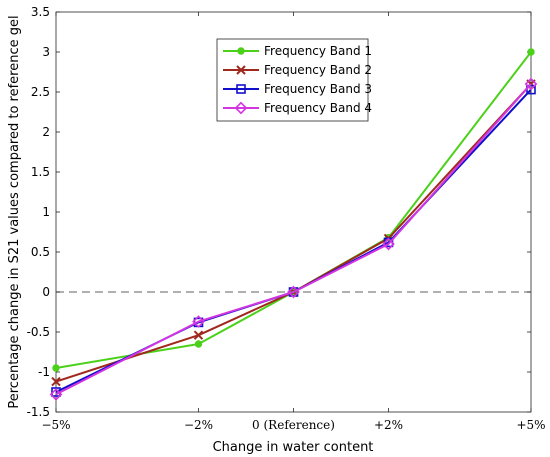 Image resolution: width=550 pixels, height=457 pixels. Describe the element at coordinates (293, 447) in the screenshot. I see `x-axis-title: Change in water content` at that location.